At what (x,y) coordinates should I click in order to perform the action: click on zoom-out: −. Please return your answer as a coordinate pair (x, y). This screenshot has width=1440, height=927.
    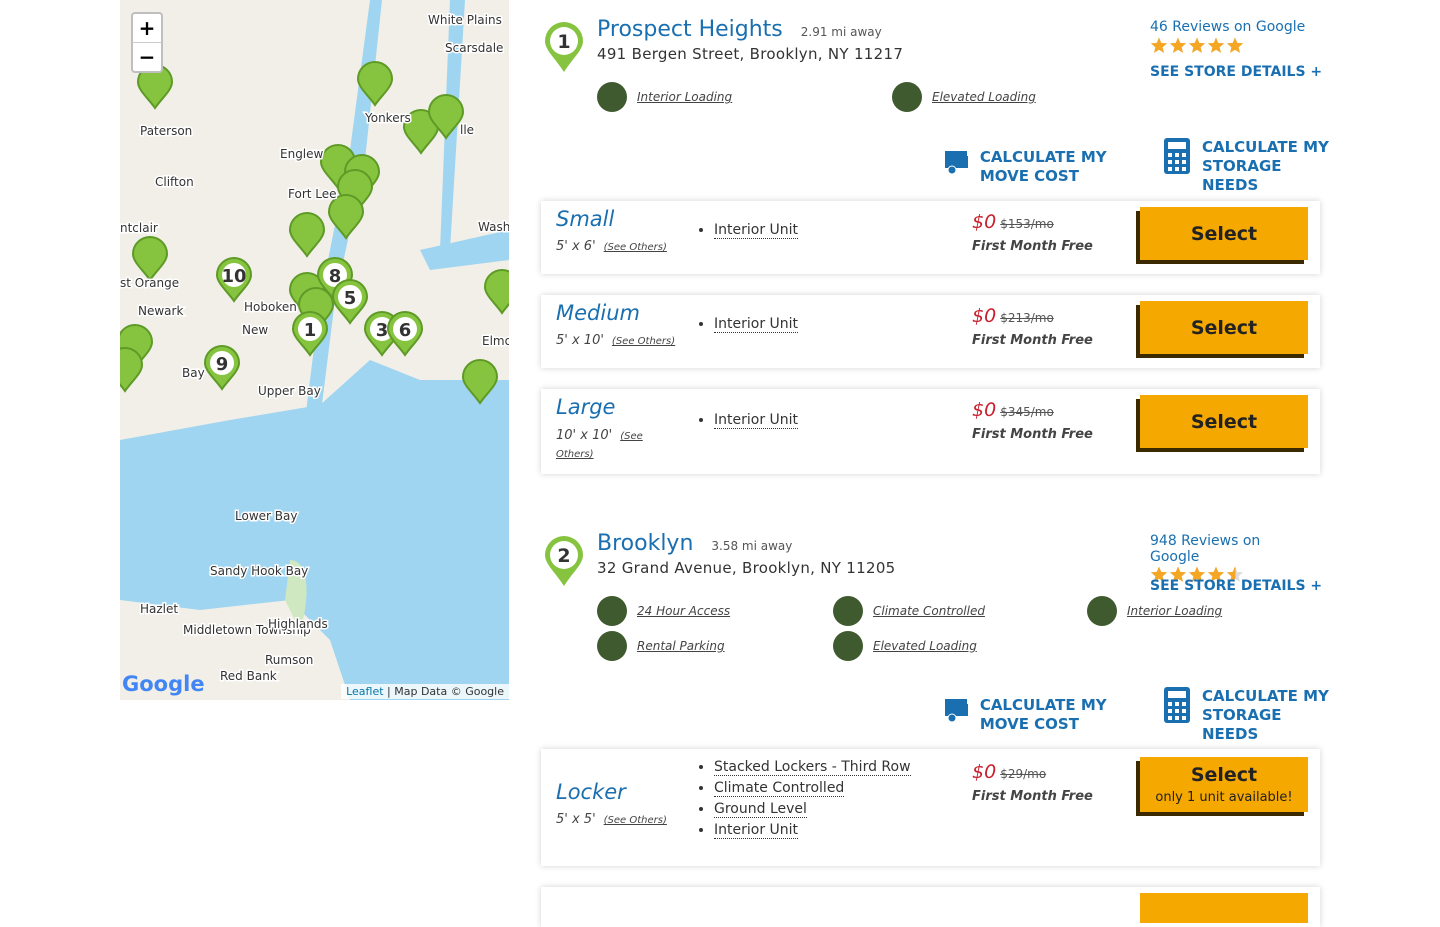
    Looking at the image, I should click on (147, 56).